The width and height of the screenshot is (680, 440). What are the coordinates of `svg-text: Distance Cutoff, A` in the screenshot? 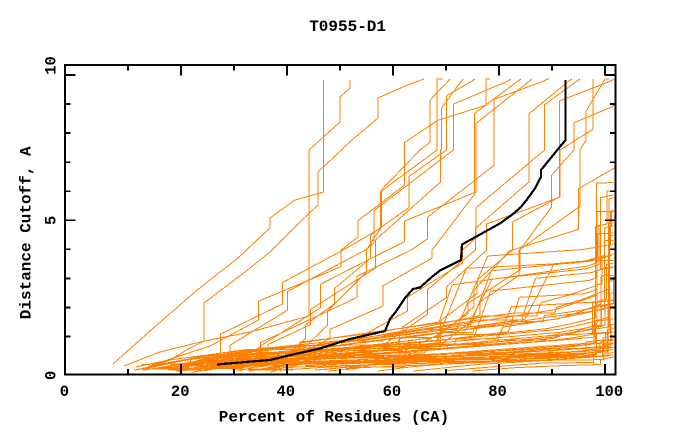 It's located at (27, 232).